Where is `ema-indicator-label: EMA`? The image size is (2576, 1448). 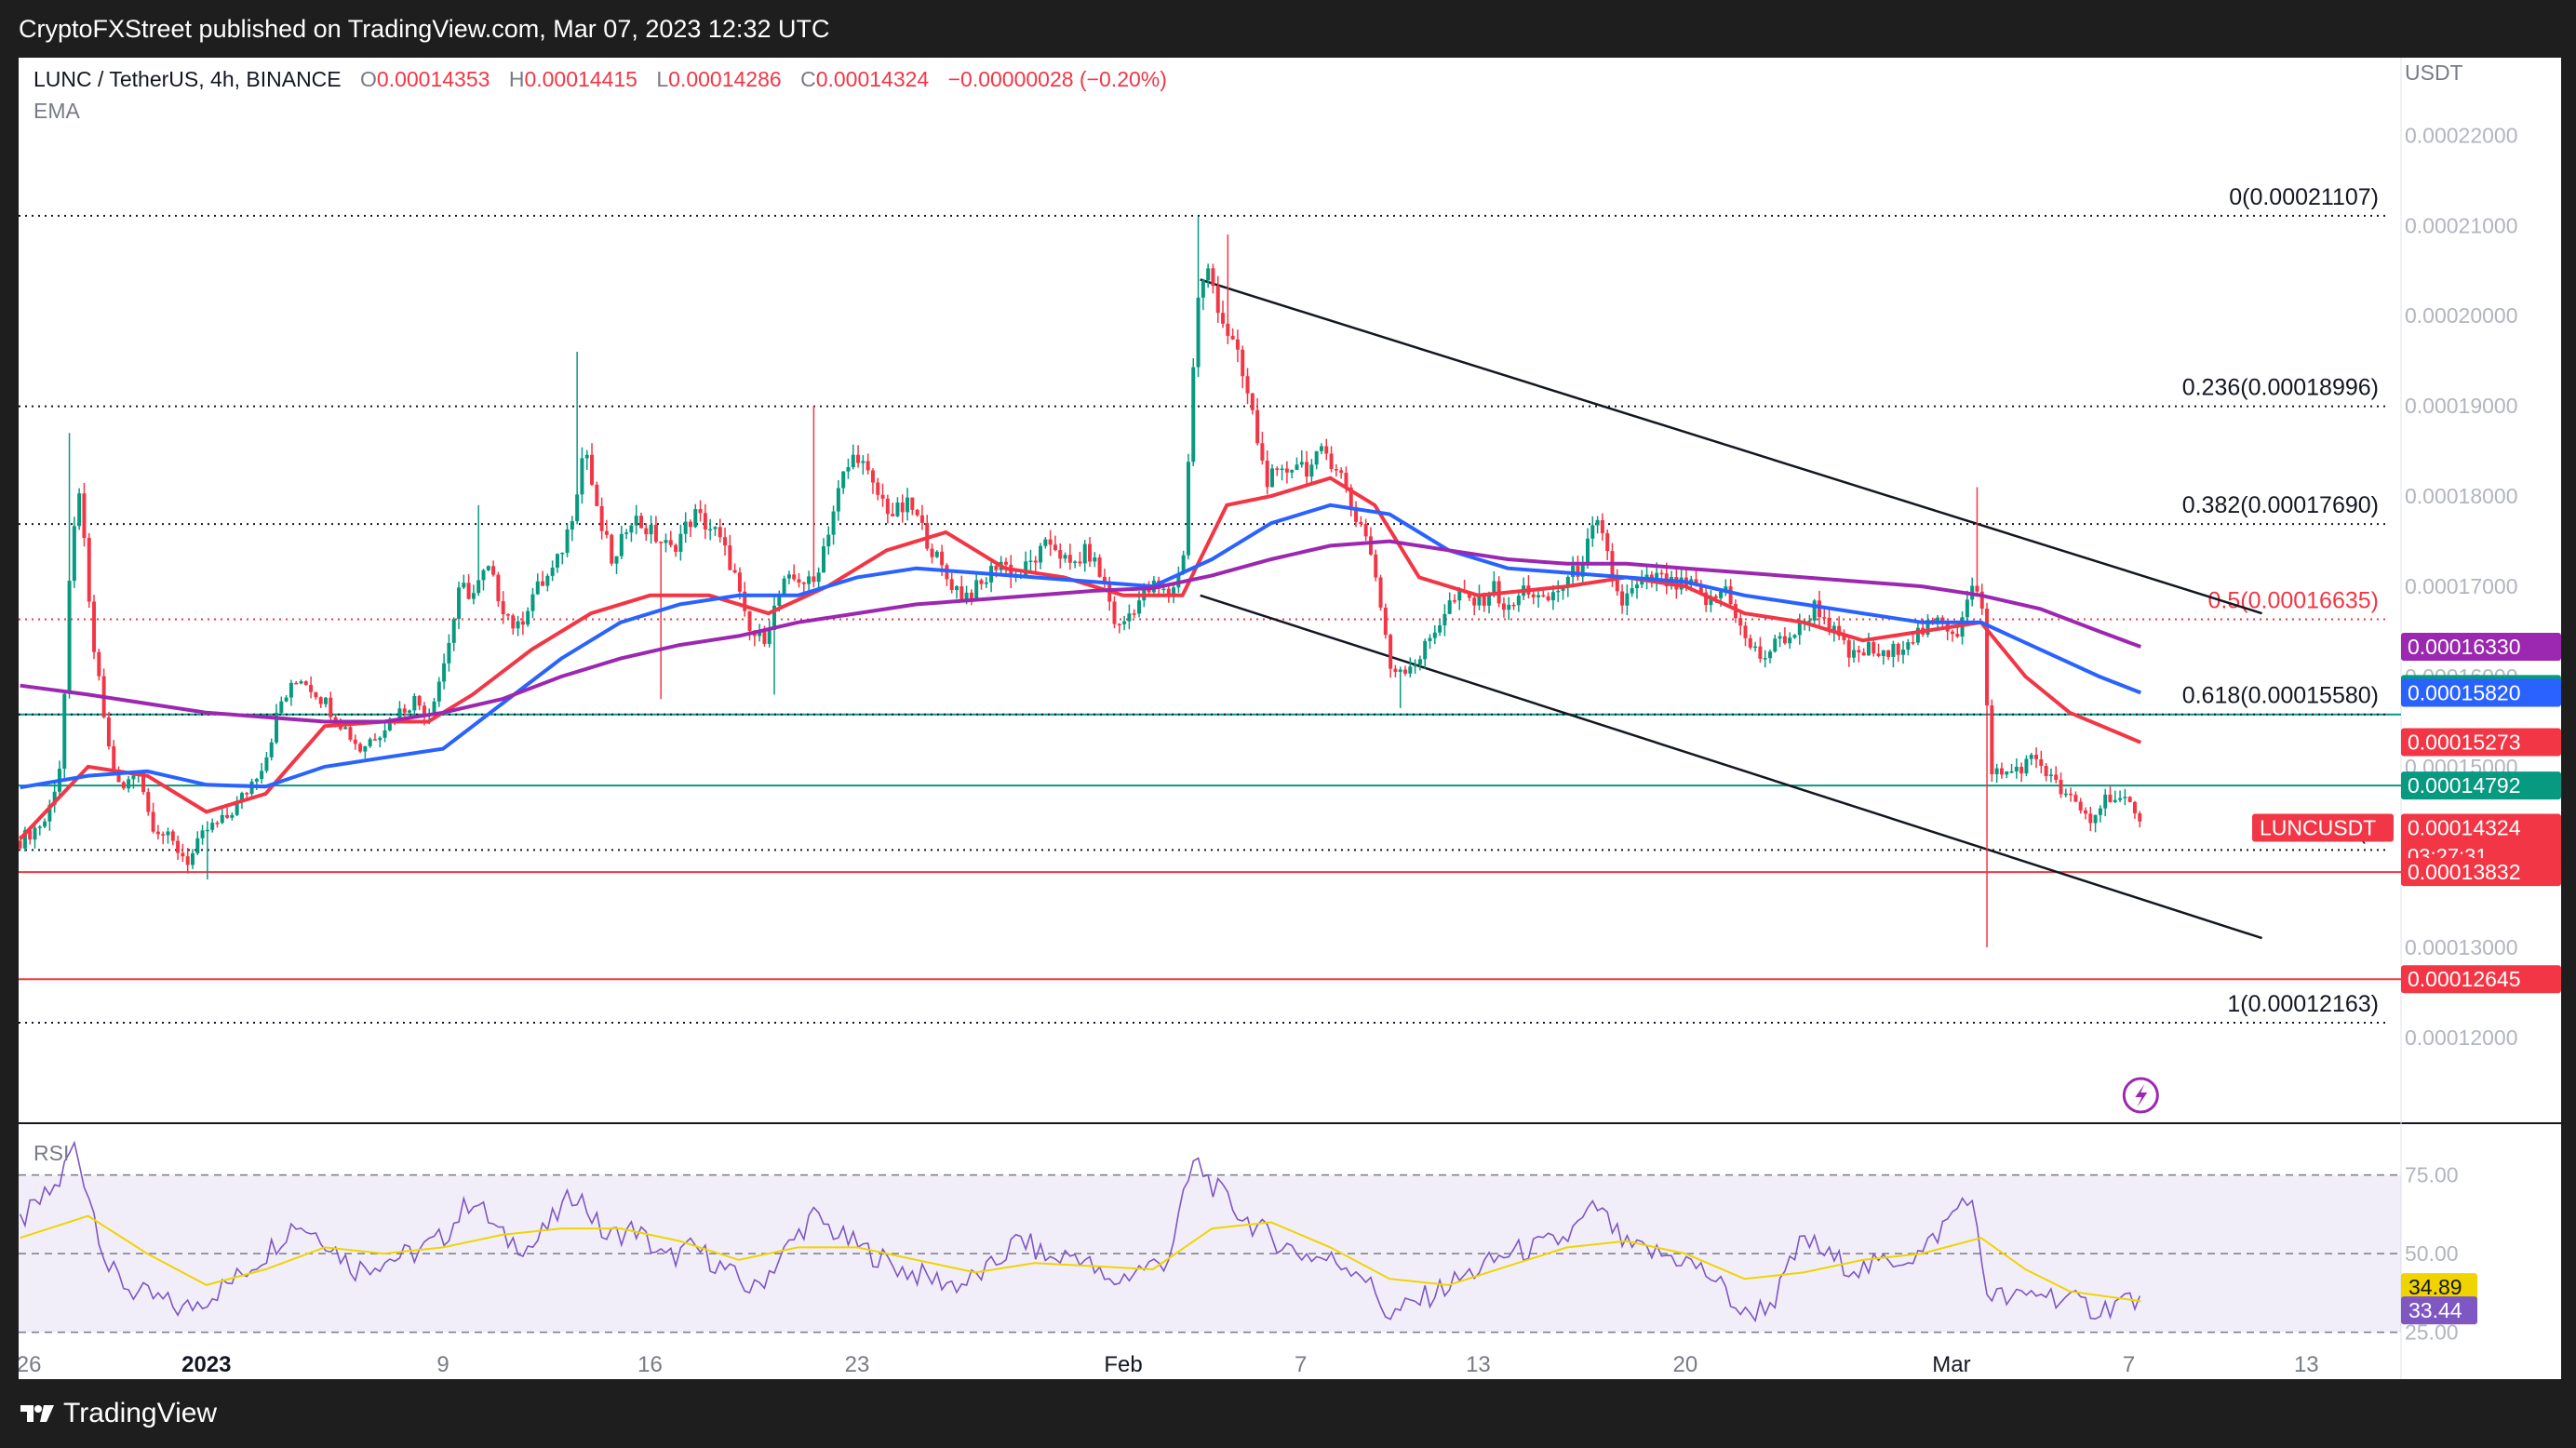 ema-indicator-label: EMA is located at coordinates (57, 111).